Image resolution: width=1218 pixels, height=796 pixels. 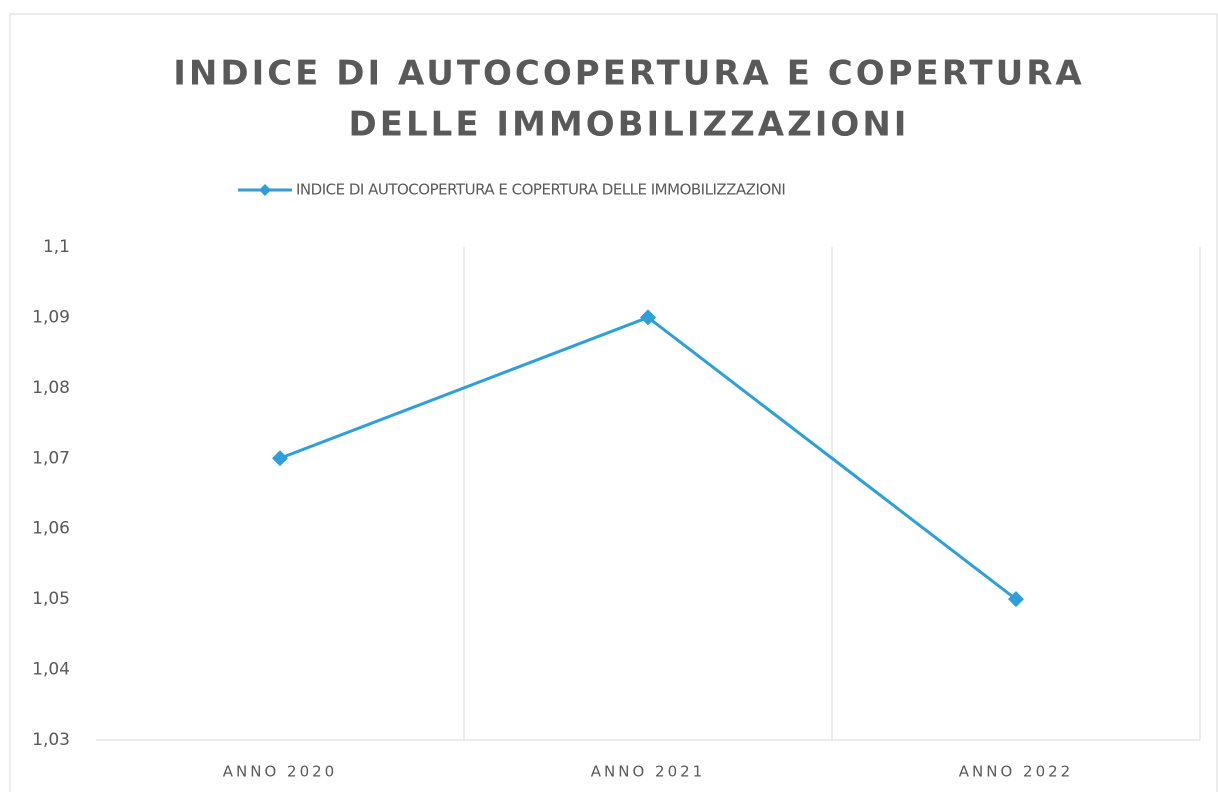 What do you see at coordinates (1016, 772) in the screenshot?
I see `x-tick-label: ANNO 2022` at bounding box center [1016, 772].